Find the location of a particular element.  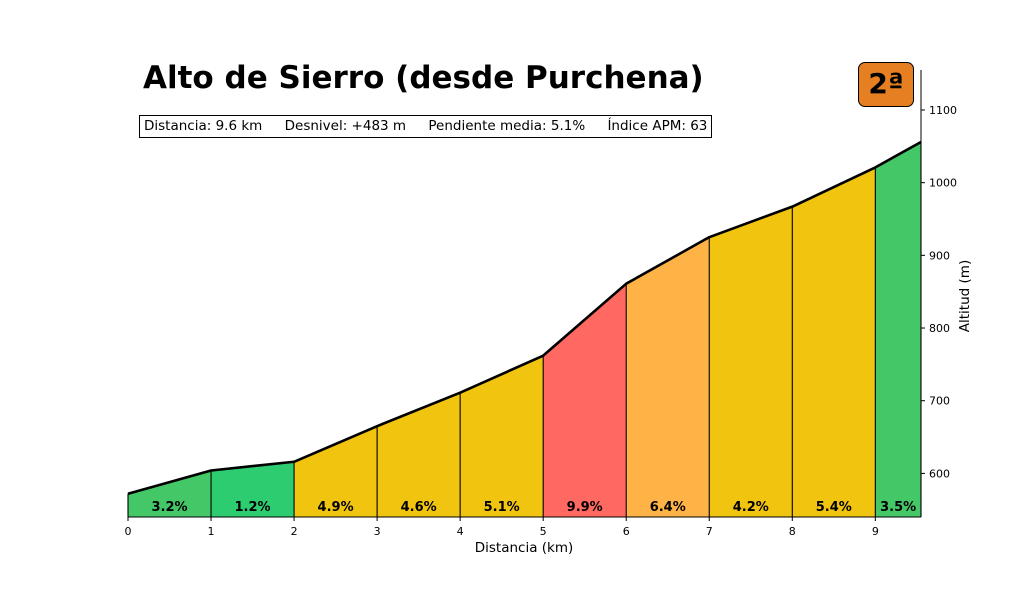

x-axis-title: Distancia (km) is located at coordinates (524, 548).